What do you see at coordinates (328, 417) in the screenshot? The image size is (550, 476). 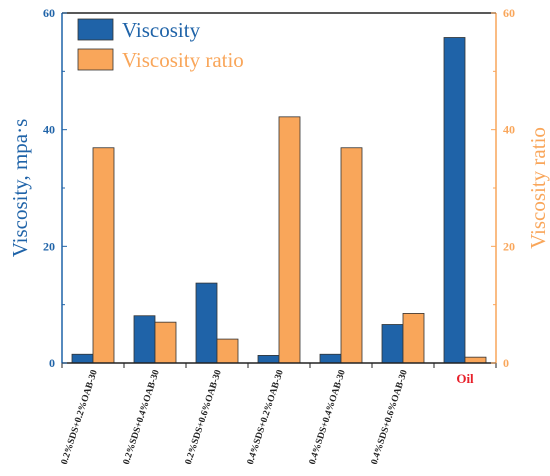 I see `x-tick-label-4: 0.4%SDS+0.4%OAB-30` at bounding box center [328, 417].